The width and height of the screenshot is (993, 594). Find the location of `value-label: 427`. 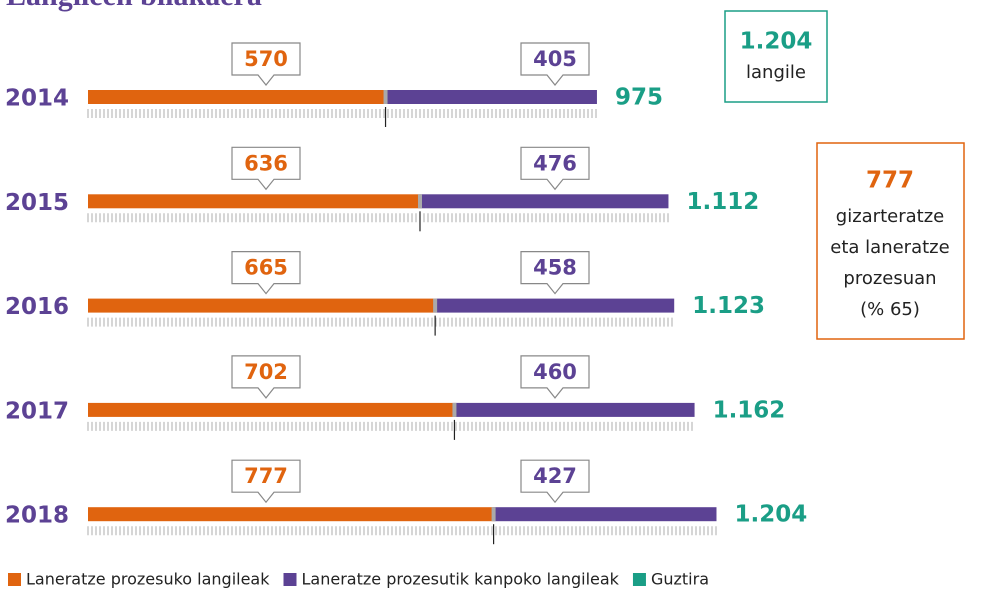

value-label: 427 is located at coordinates (555, 476).